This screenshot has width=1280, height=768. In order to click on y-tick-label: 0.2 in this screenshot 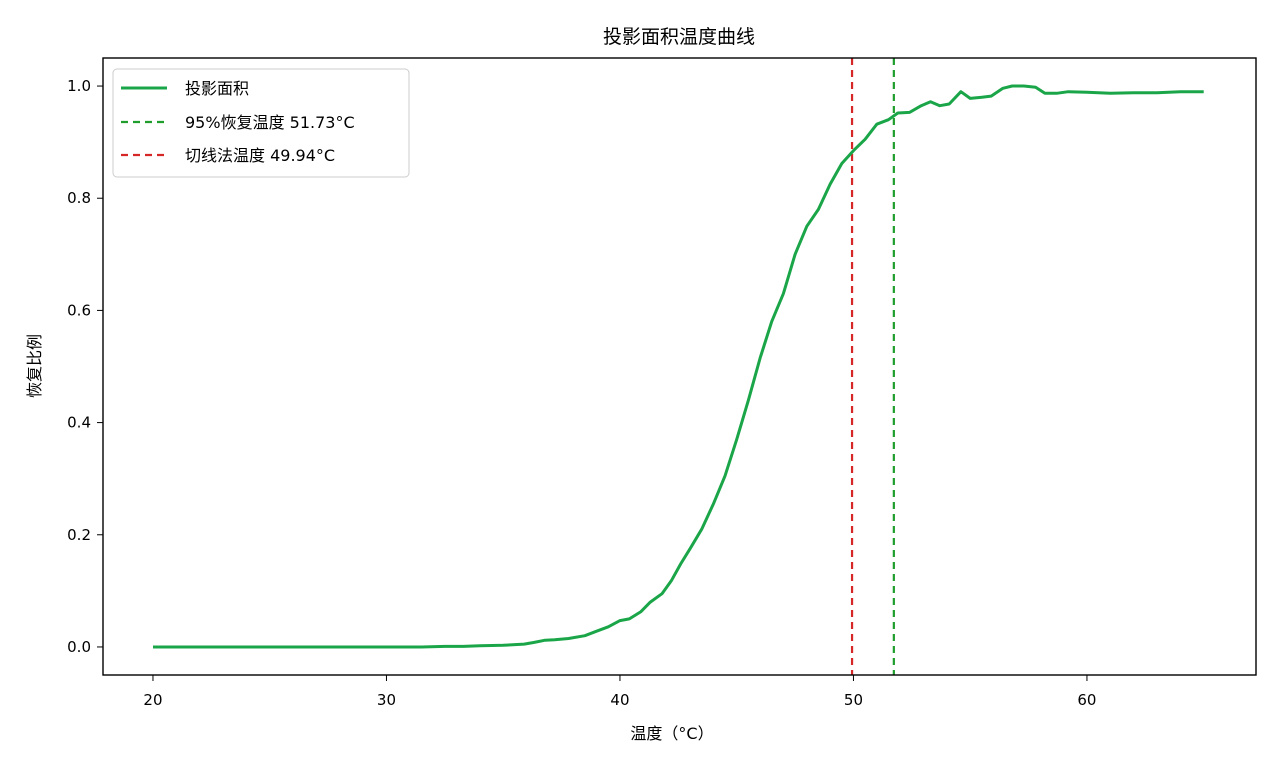, I will do `click(79, 535)`.